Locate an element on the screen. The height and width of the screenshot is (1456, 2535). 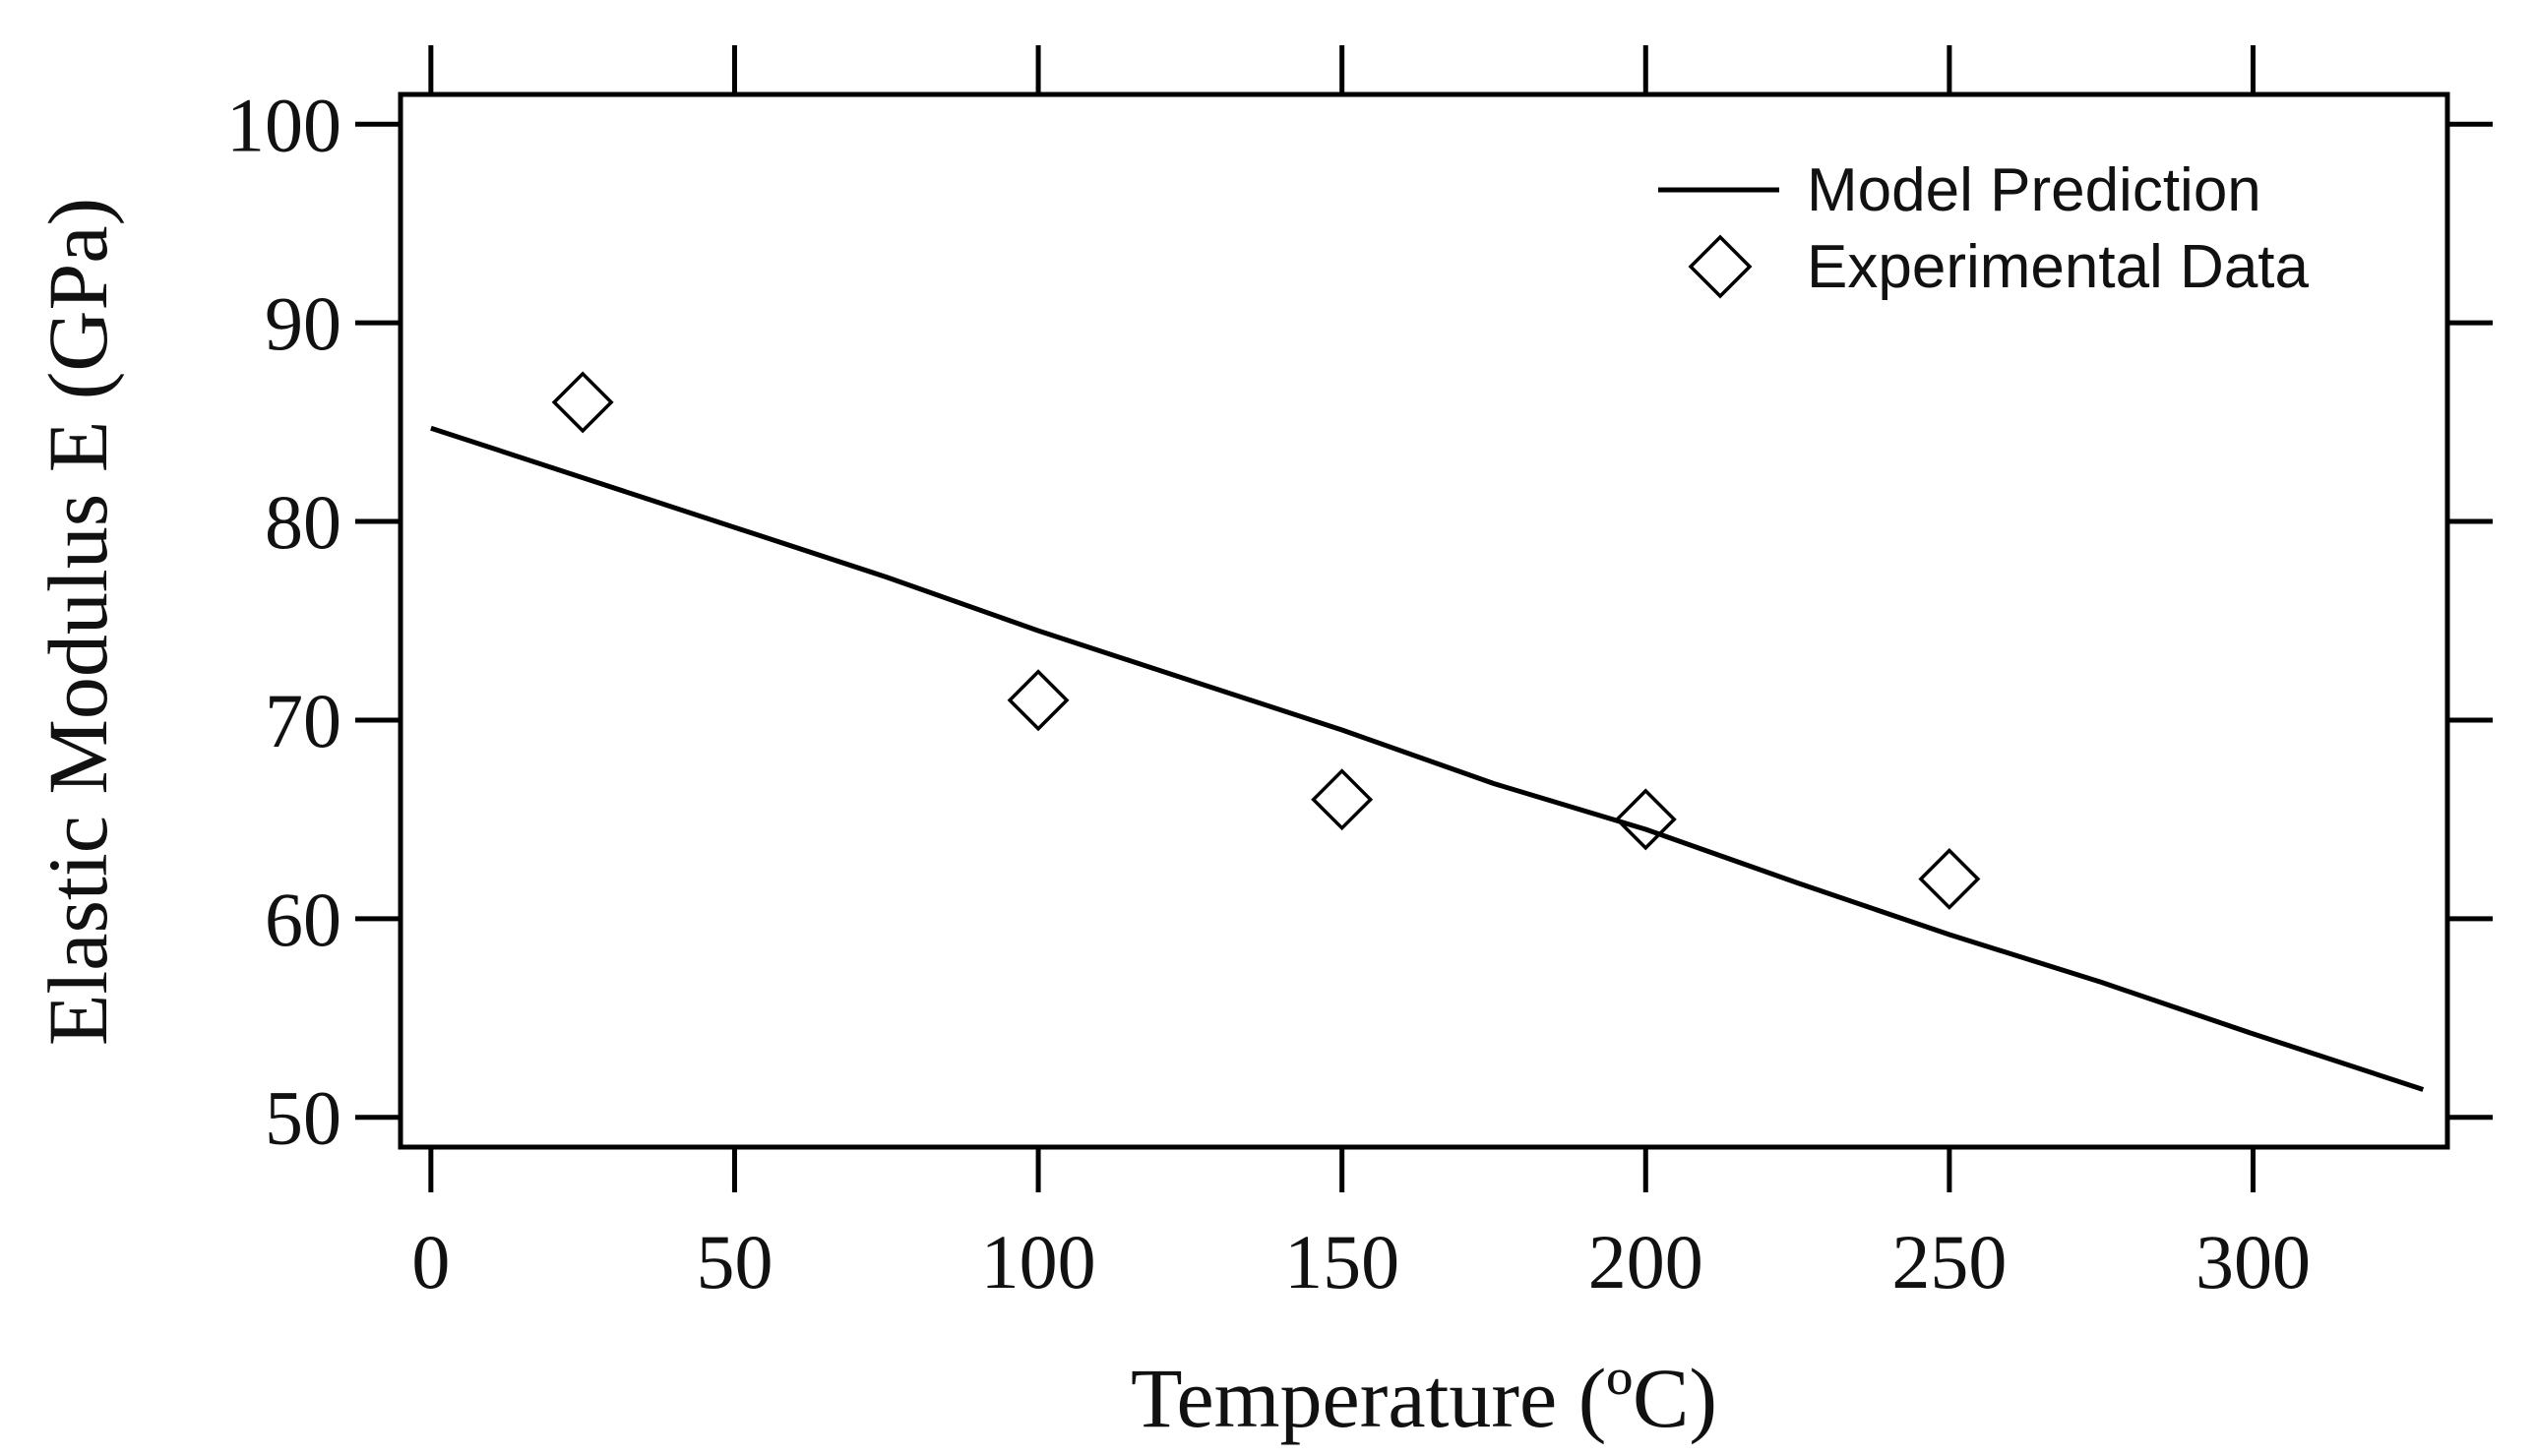
x-tick-label: 50 is located at coordinates (735, 1261).